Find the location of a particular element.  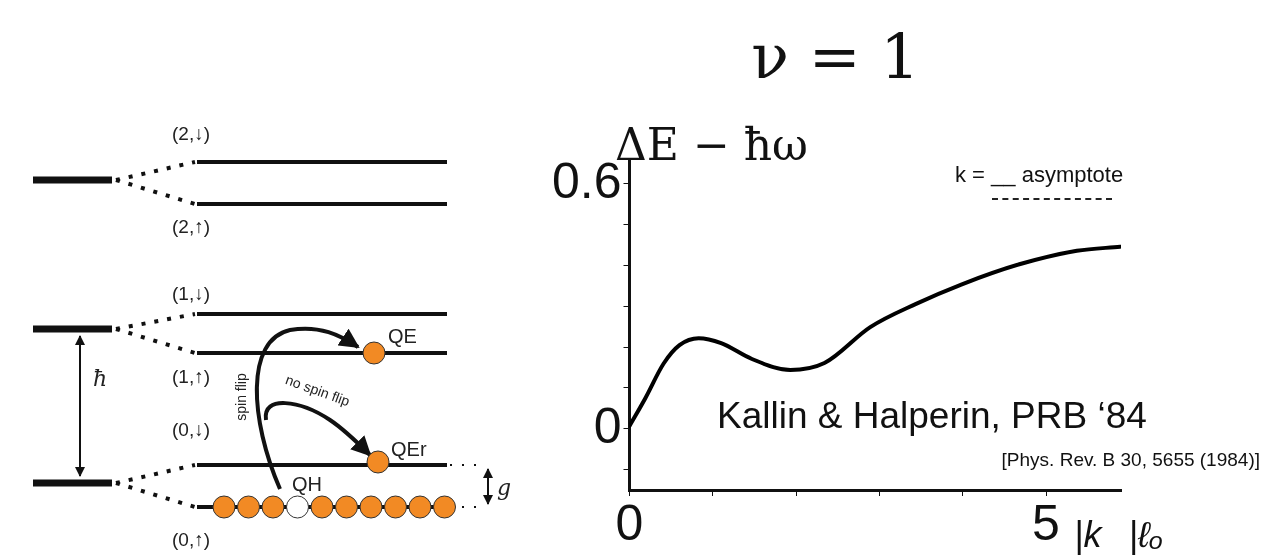

text: g is located at coordinates (504, 487).